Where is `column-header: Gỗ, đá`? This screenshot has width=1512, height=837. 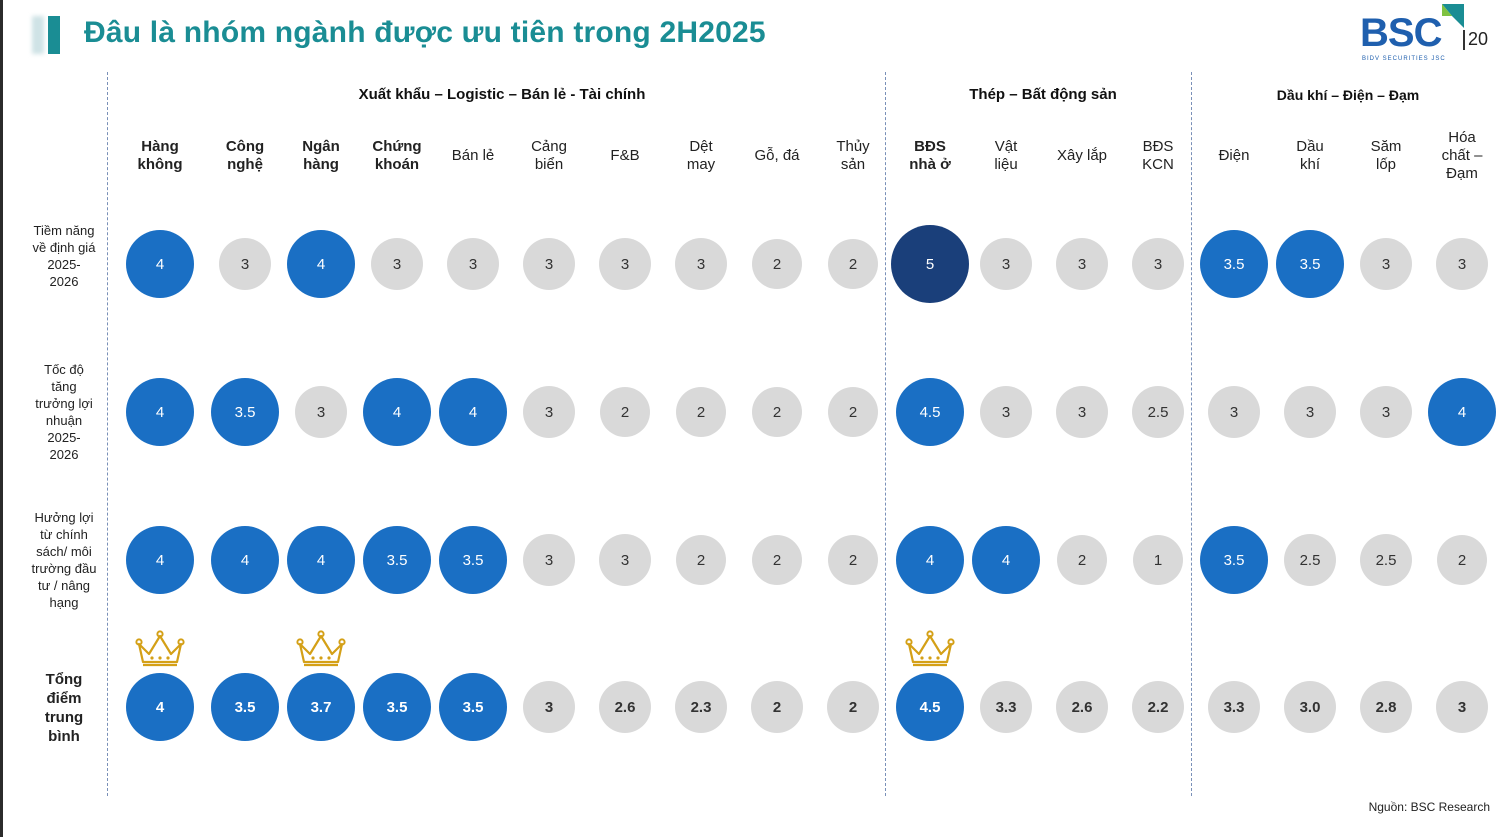 column-header: Gỗ, đá is located at coordinates (777, 155).